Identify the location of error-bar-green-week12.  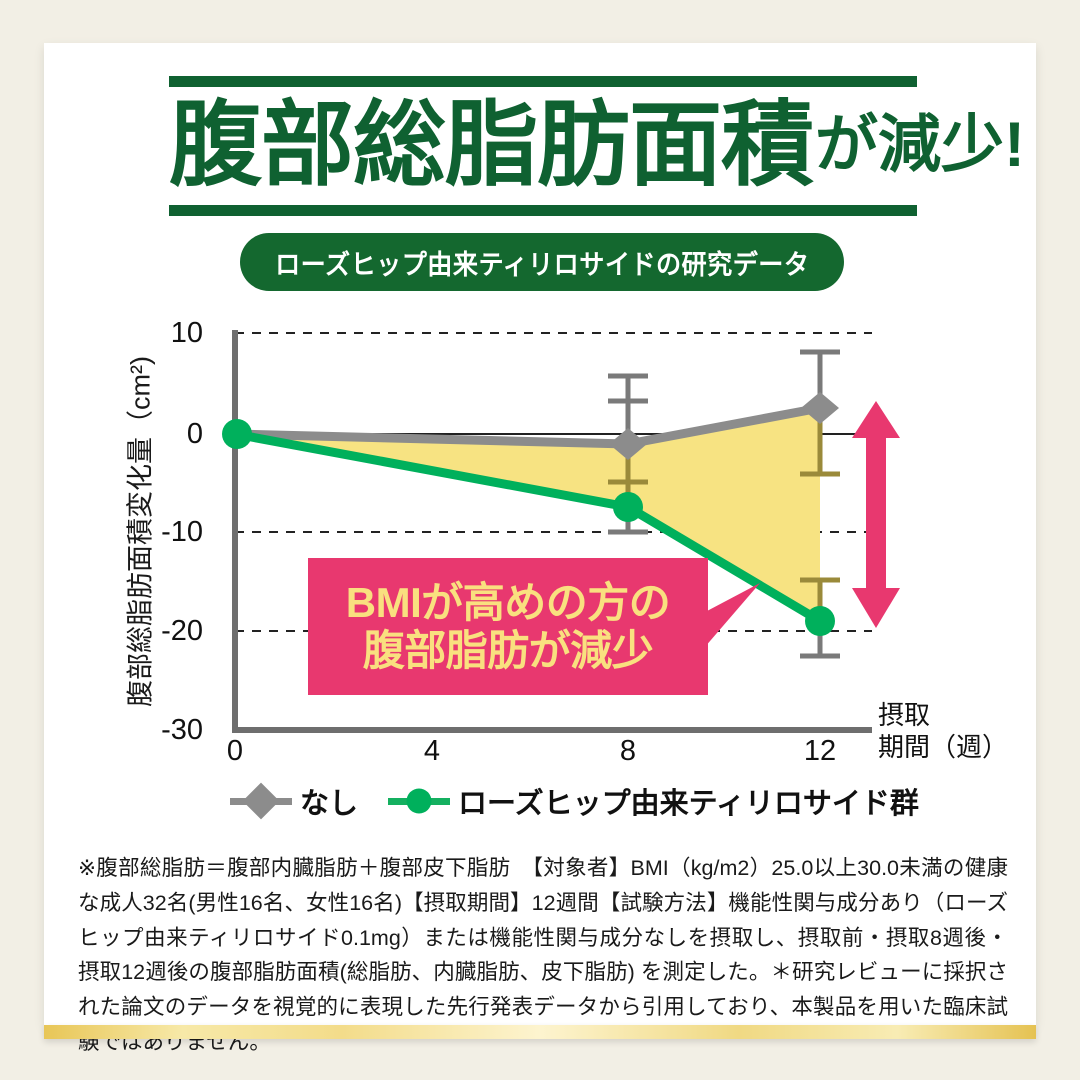
(820, 599).